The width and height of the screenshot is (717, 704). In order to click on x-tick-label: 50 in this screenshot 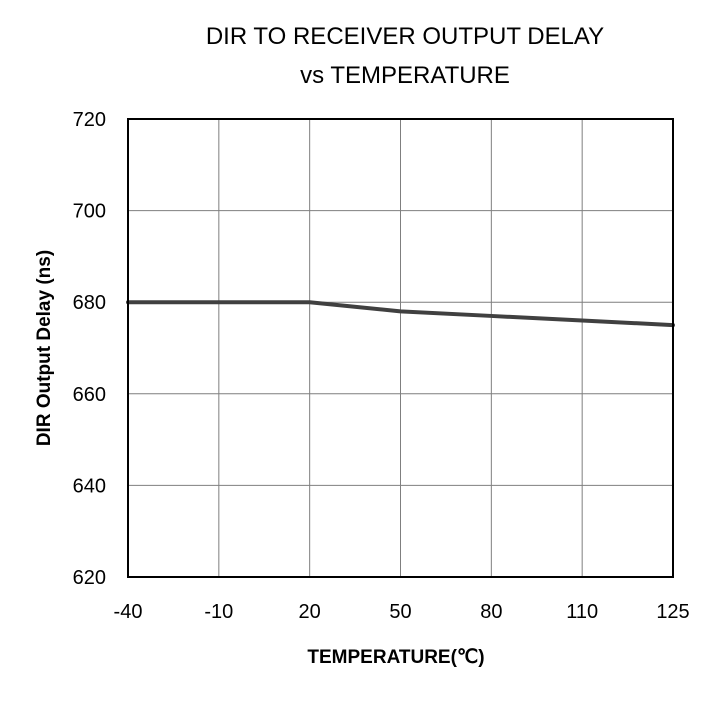, I will do `click(400, 612)`.